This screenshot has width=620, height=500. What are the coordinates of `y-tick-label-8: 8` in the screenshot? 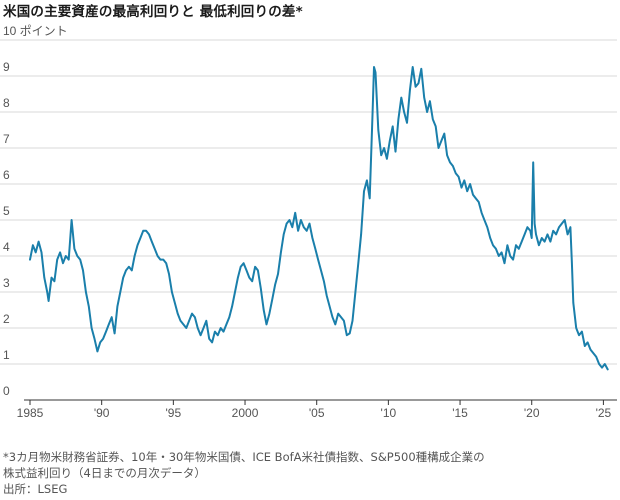 It's located at (6, 103).